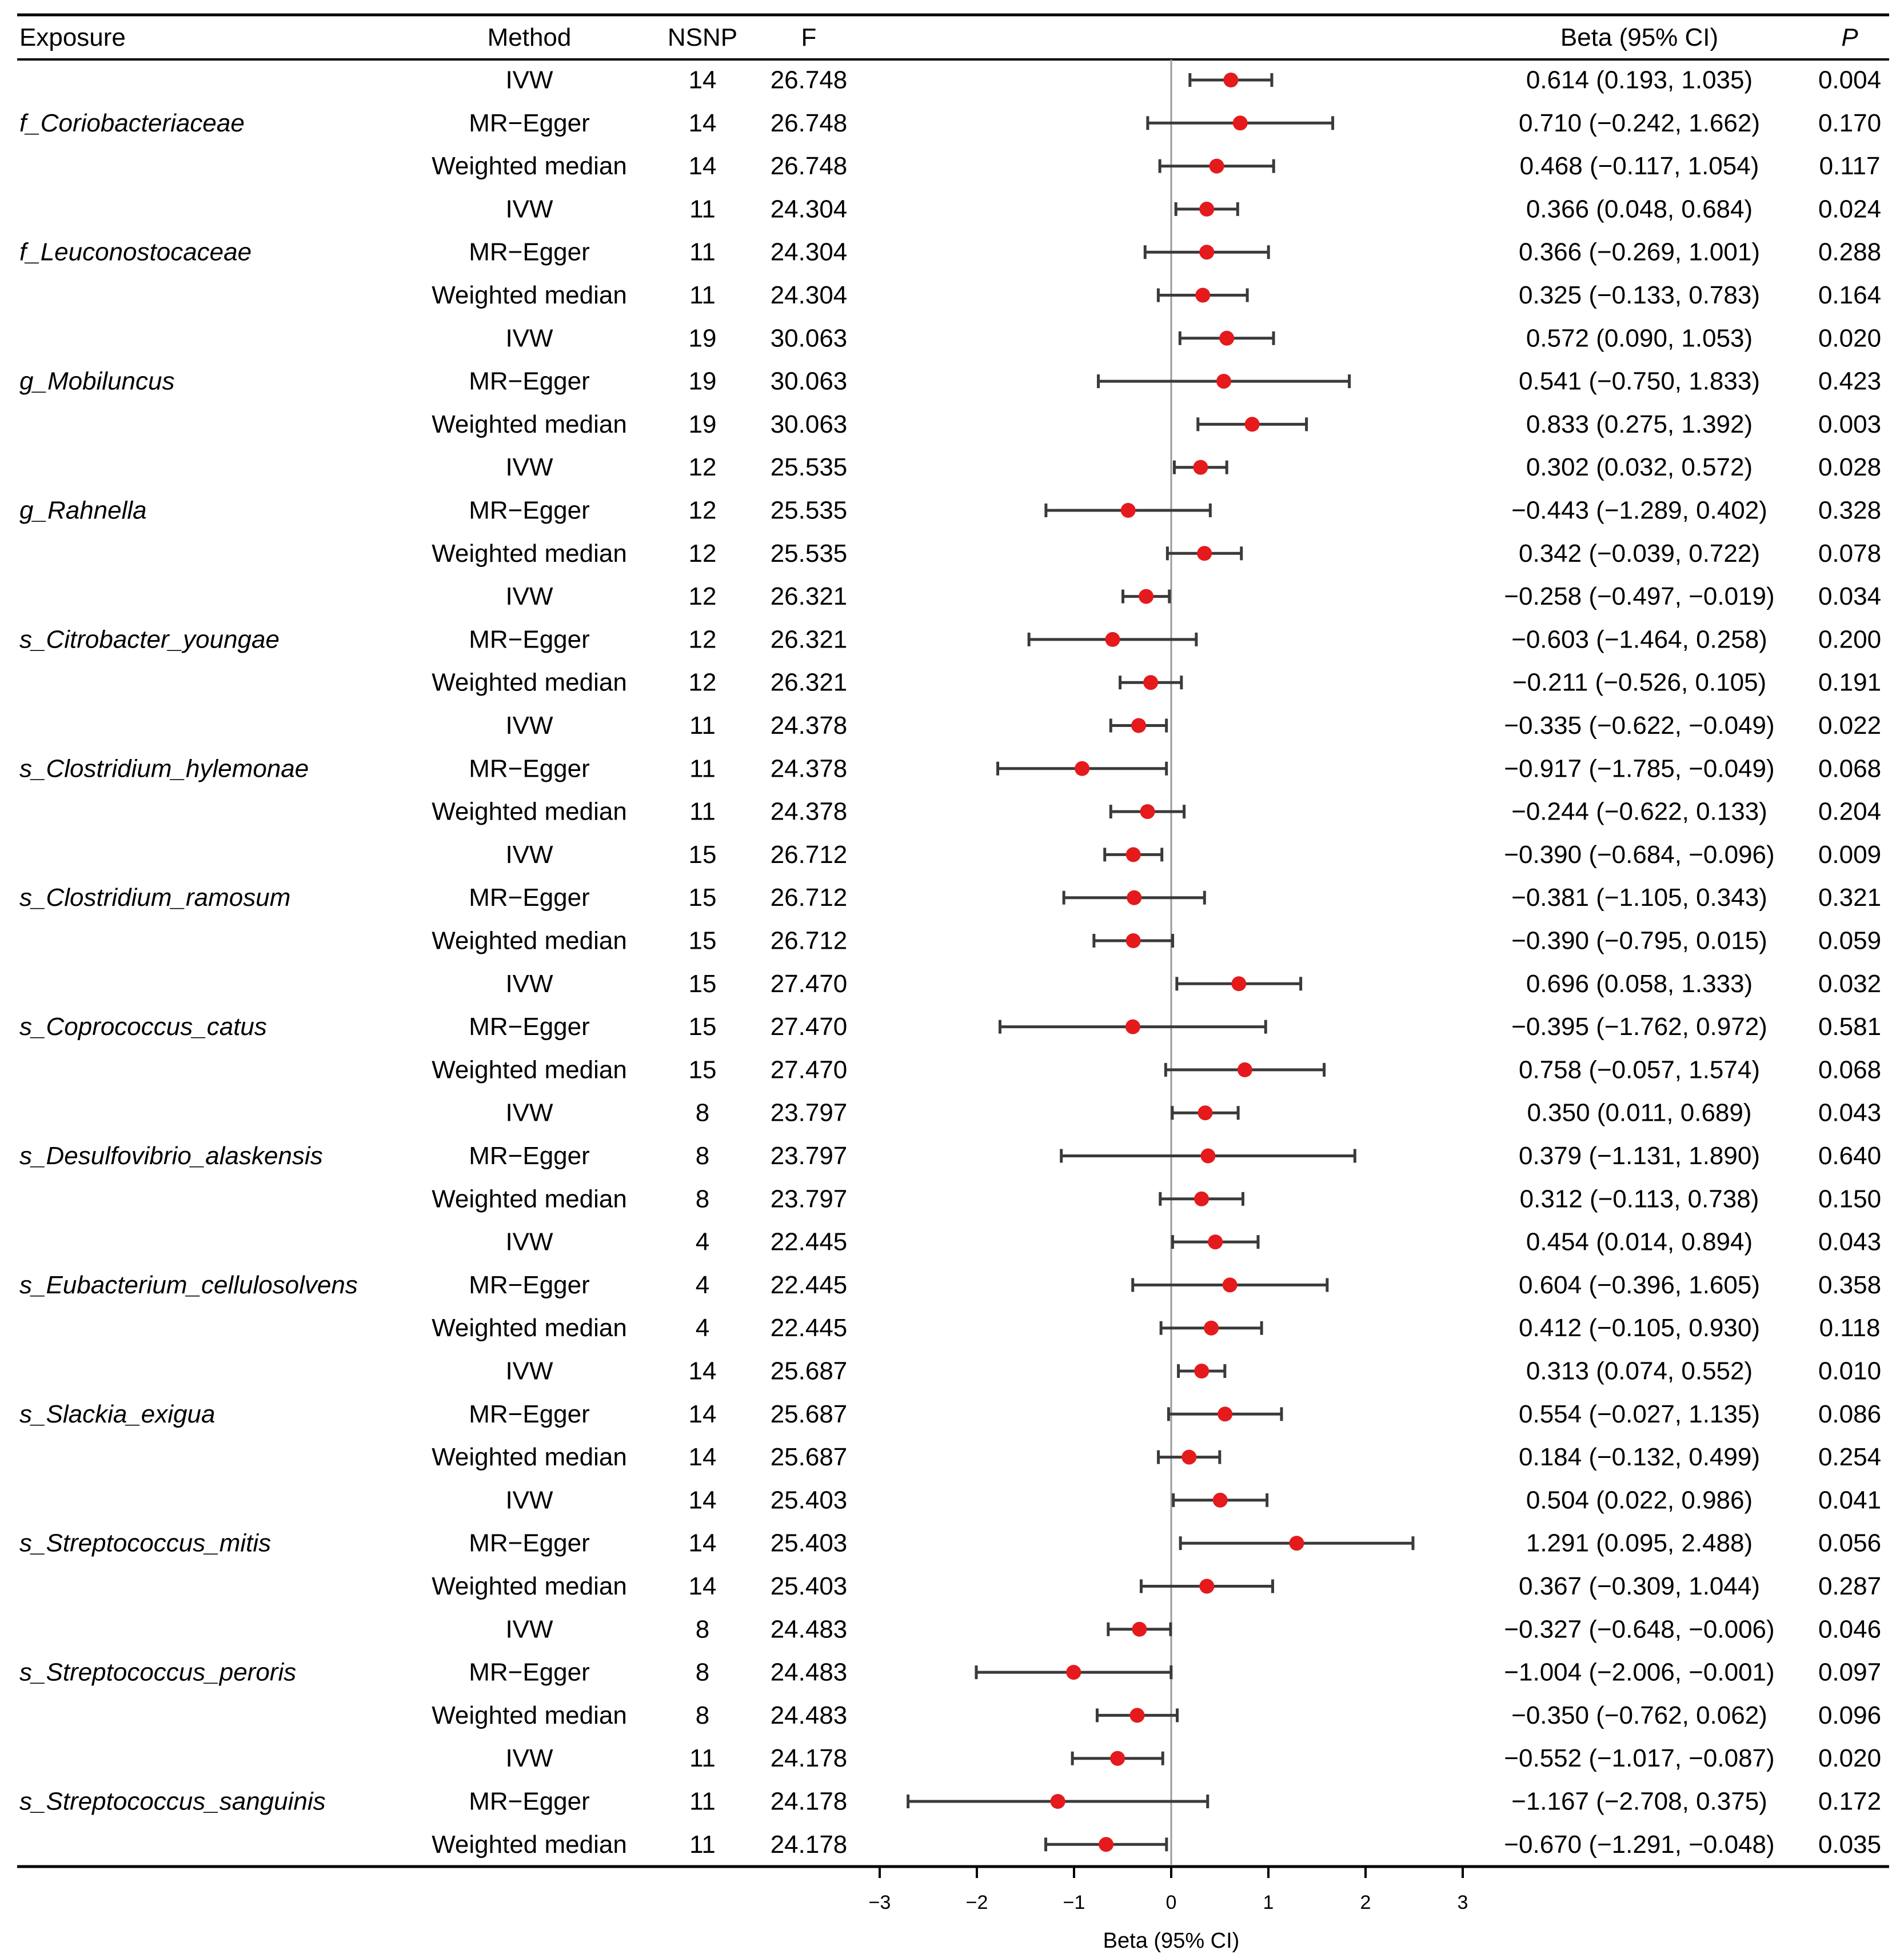 This screenshot has width=1904, height=1958. What do you see at coordinates (1639, 1371) in the screenshot?
I see `beta-ci-cell: 0.313 (0.074, 0.552)` at bounding box center [1639, 1371].